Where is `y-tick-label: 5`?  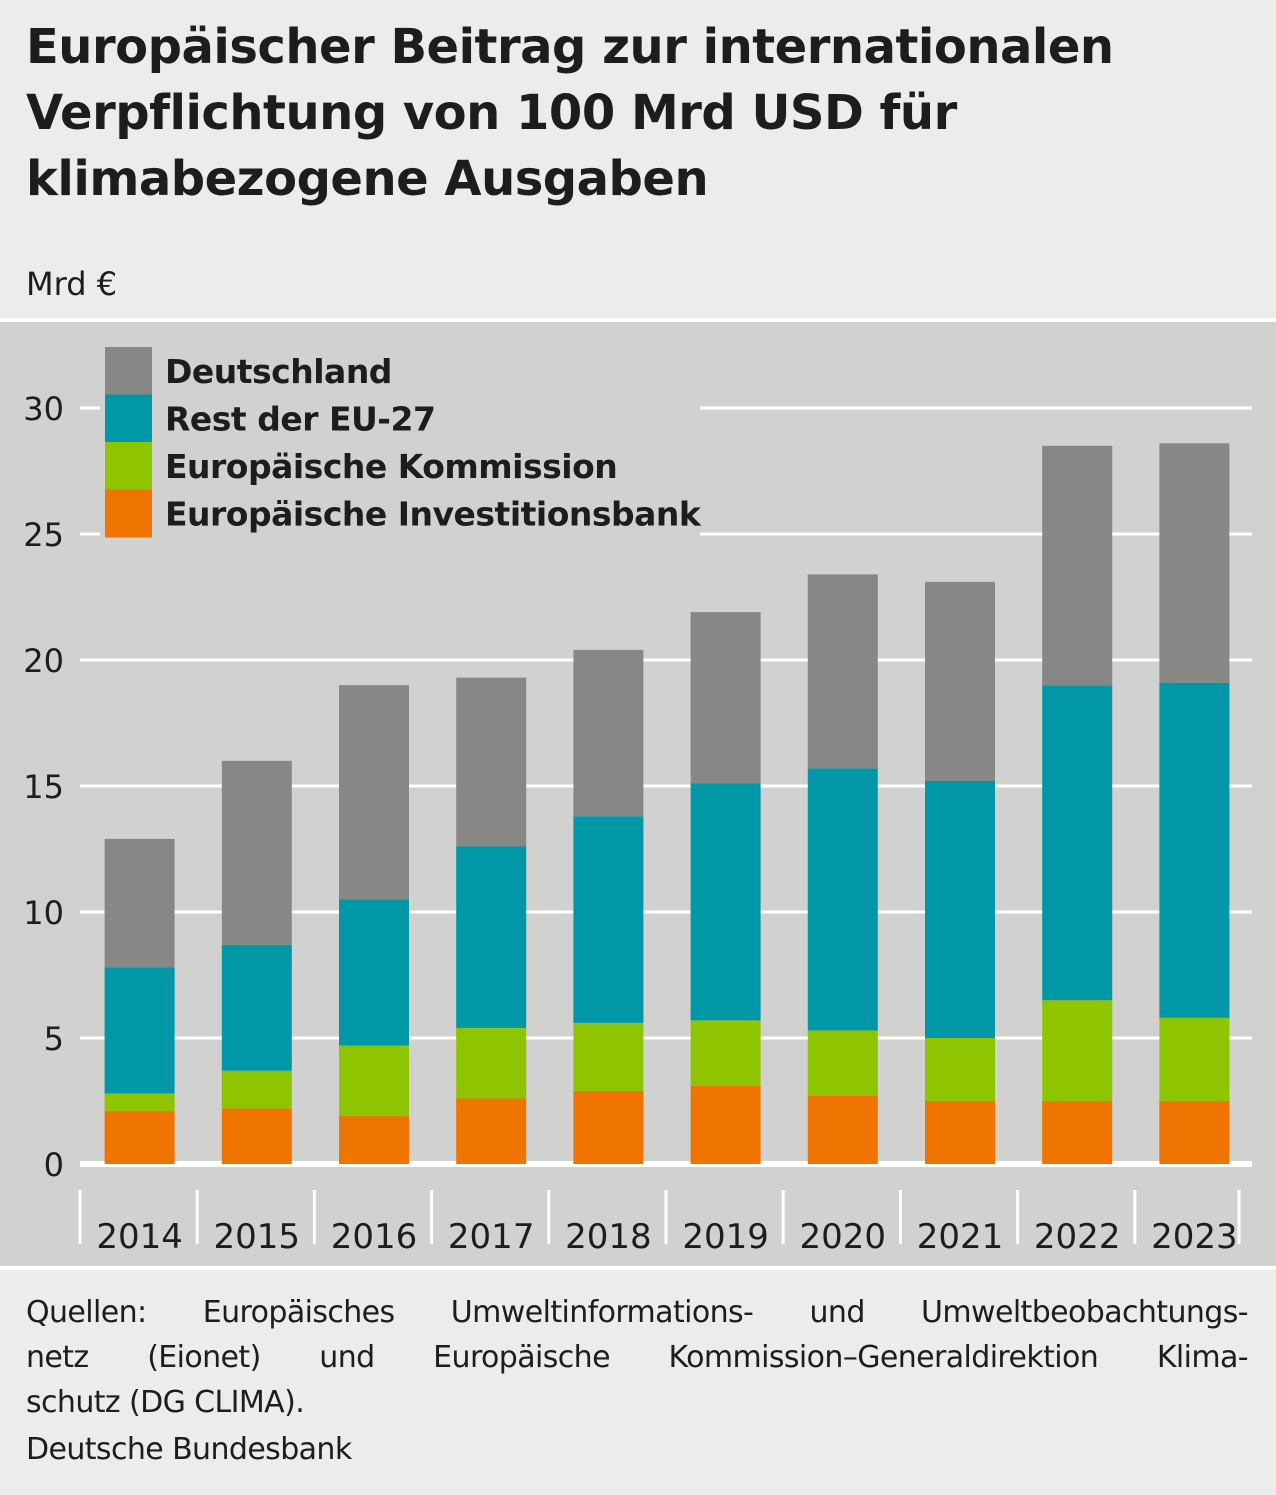 y-tick-label: 5 is located at coordinates (54, 1039).